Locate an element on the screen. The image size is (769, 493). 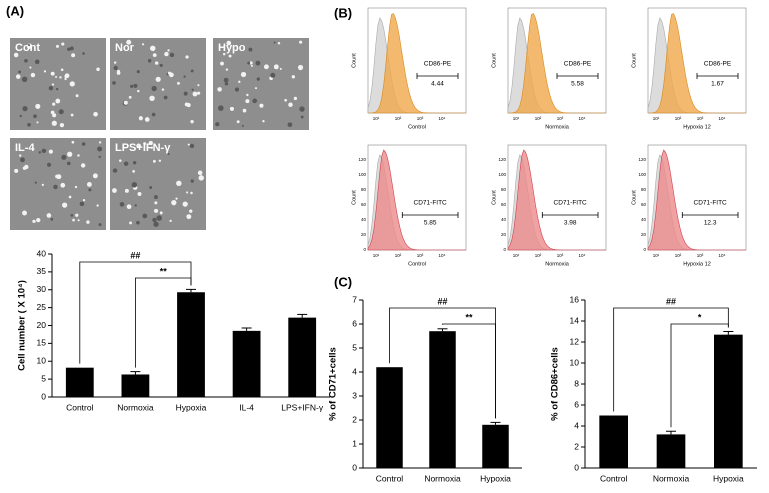
flow-ytick: 120 is located at coordinates (642, 159).